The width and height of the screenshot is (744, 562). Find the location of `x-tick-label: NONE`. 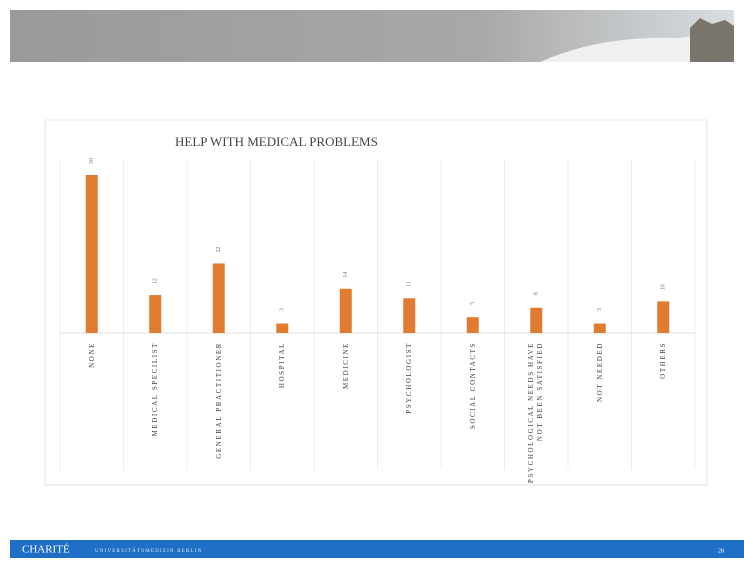

x-tick-label: NONE is located at coordinates (91, 355).